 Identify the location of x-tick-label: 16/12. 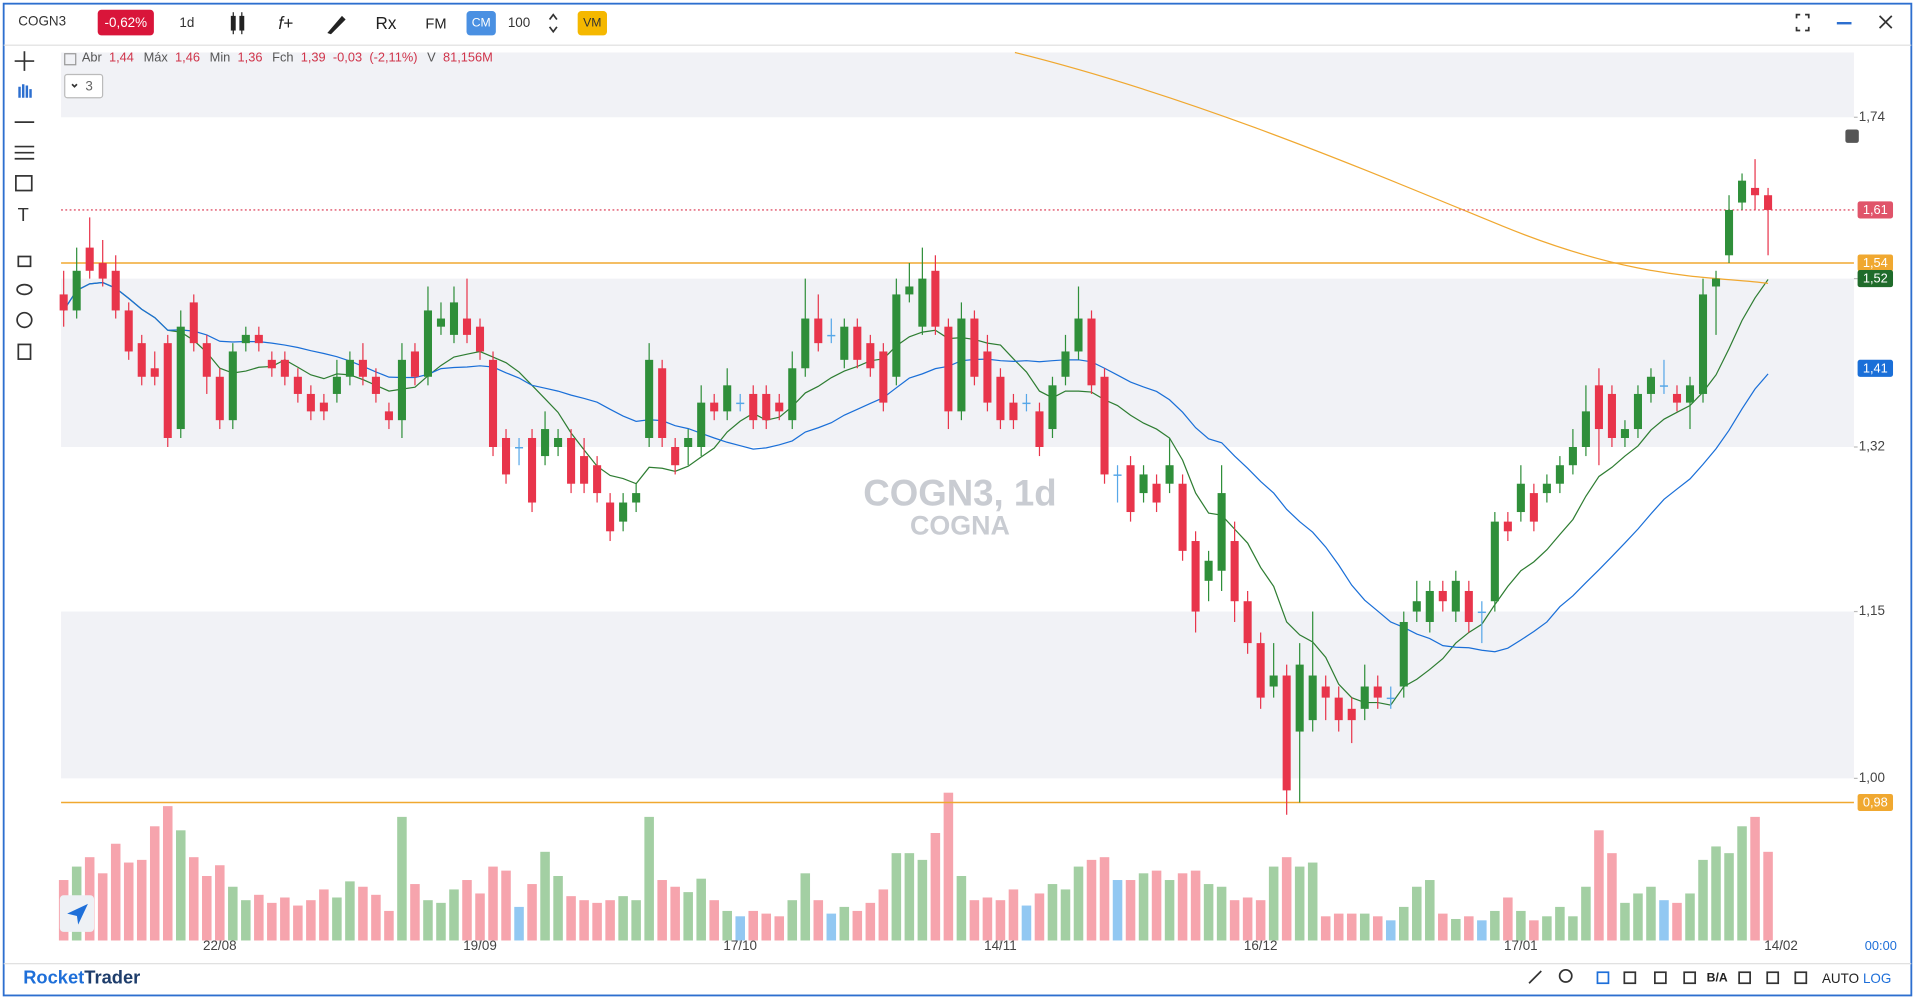
(1261, 945).